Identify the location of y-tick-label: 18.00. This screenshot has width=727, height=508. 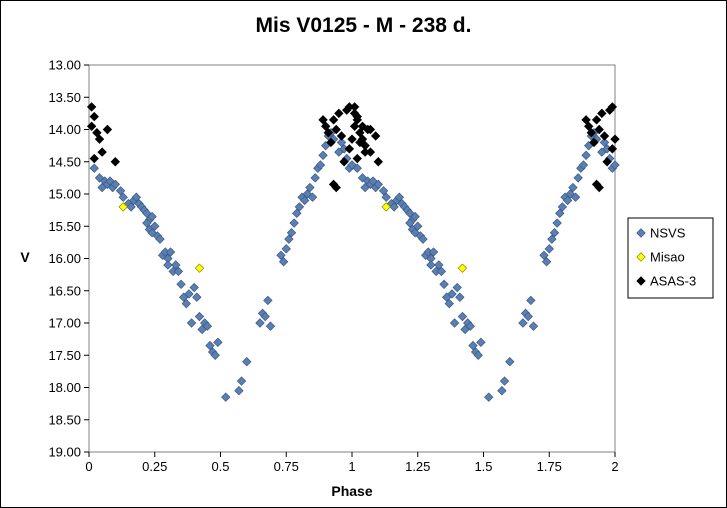
(64, 387).